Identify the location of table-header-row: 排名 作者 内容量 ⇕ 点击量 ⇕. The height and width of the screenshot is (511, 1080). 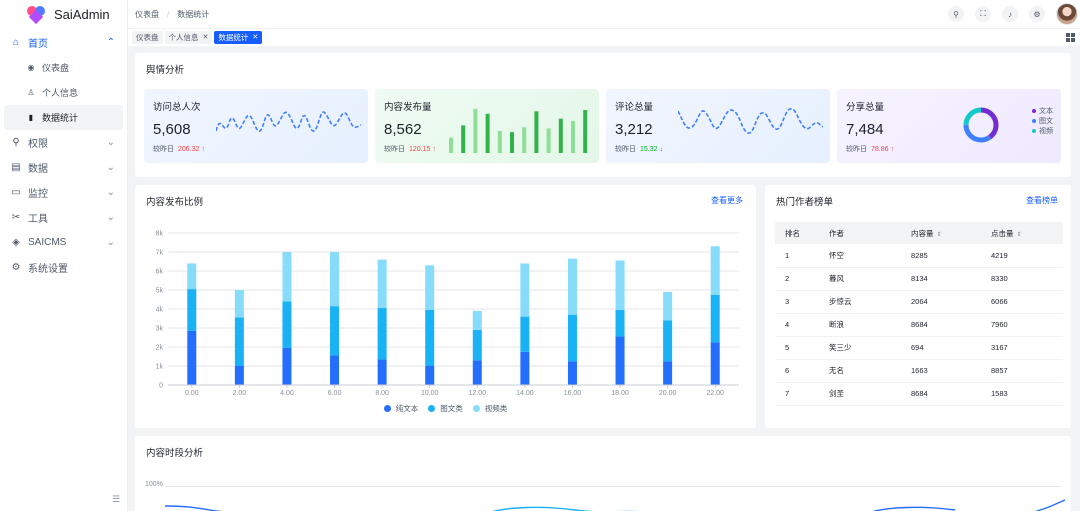
(919, 233).